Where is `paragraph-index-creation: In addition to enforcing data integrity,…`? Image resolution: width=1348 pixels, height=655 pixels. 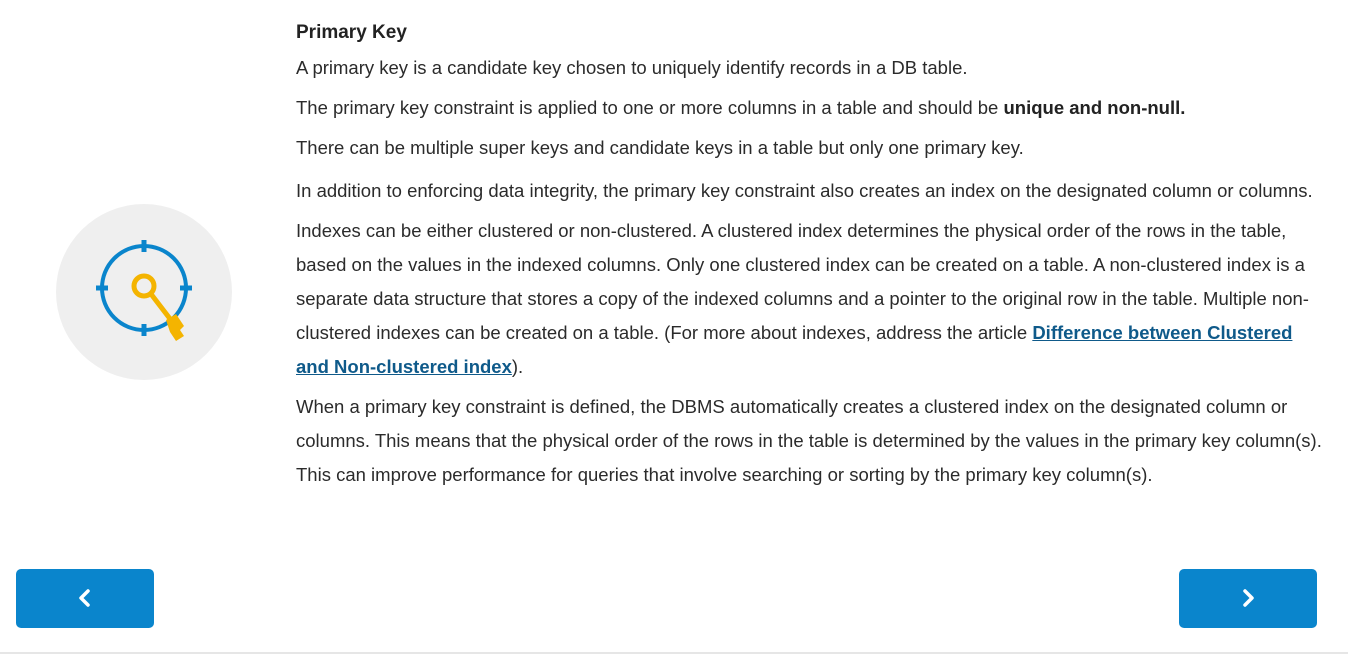 paragraph-index-creation: In addition to enforcing data integrity,… is located at coordinates (804, 190).